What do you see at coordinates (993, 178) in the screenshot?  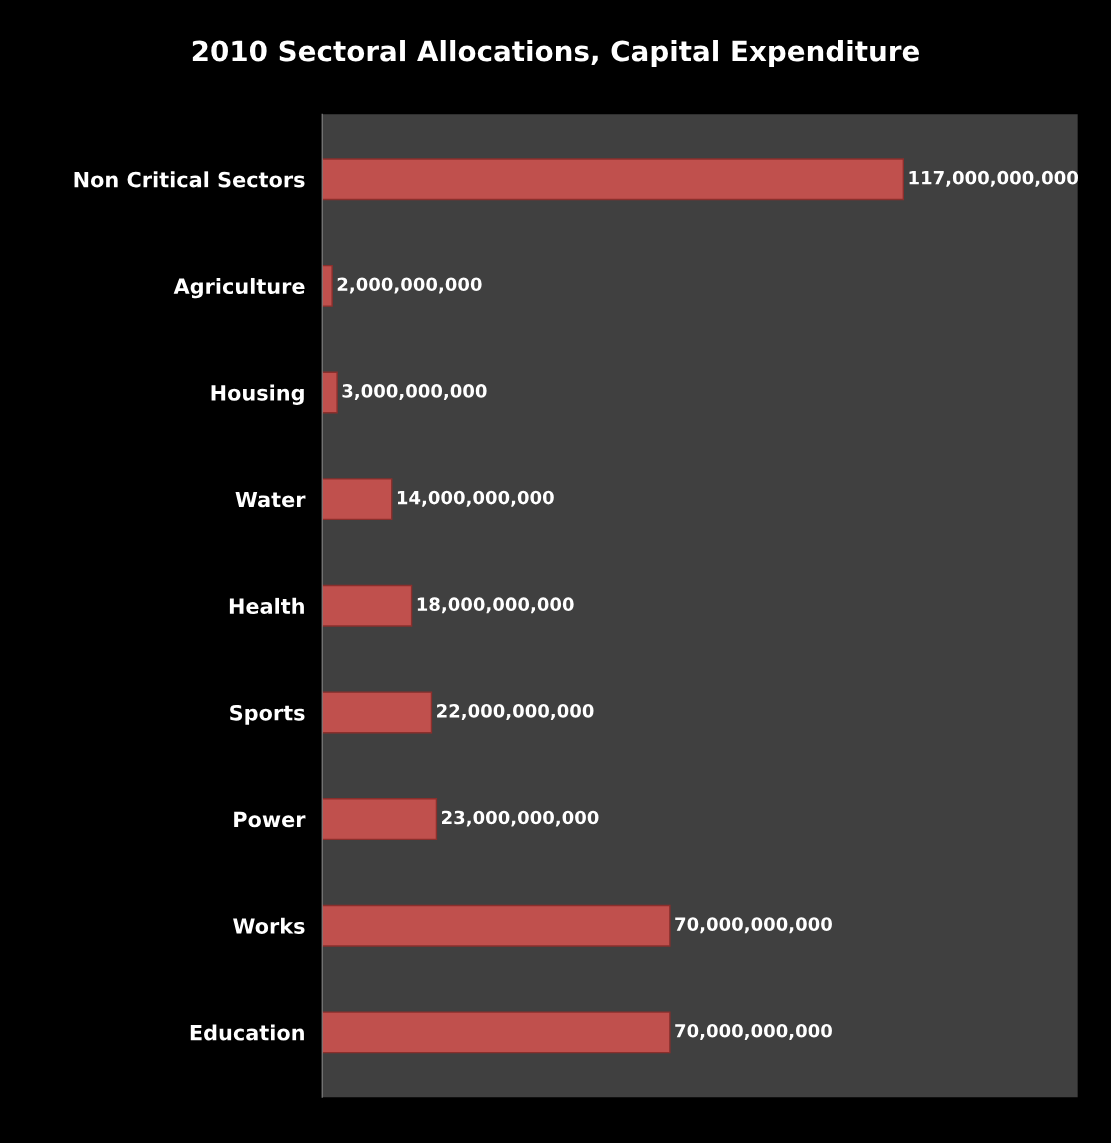 I see `data-label: 117,000,000,000` at bounding box center [993, 178].